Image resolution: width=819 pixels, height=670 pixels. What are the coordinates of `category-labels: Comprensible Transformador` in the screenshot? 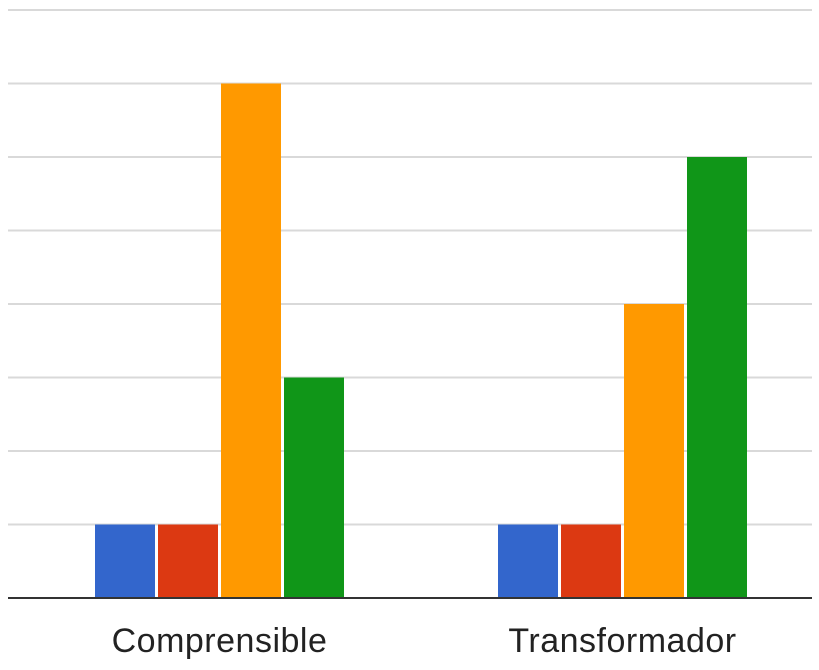 It's located at (424, 641).